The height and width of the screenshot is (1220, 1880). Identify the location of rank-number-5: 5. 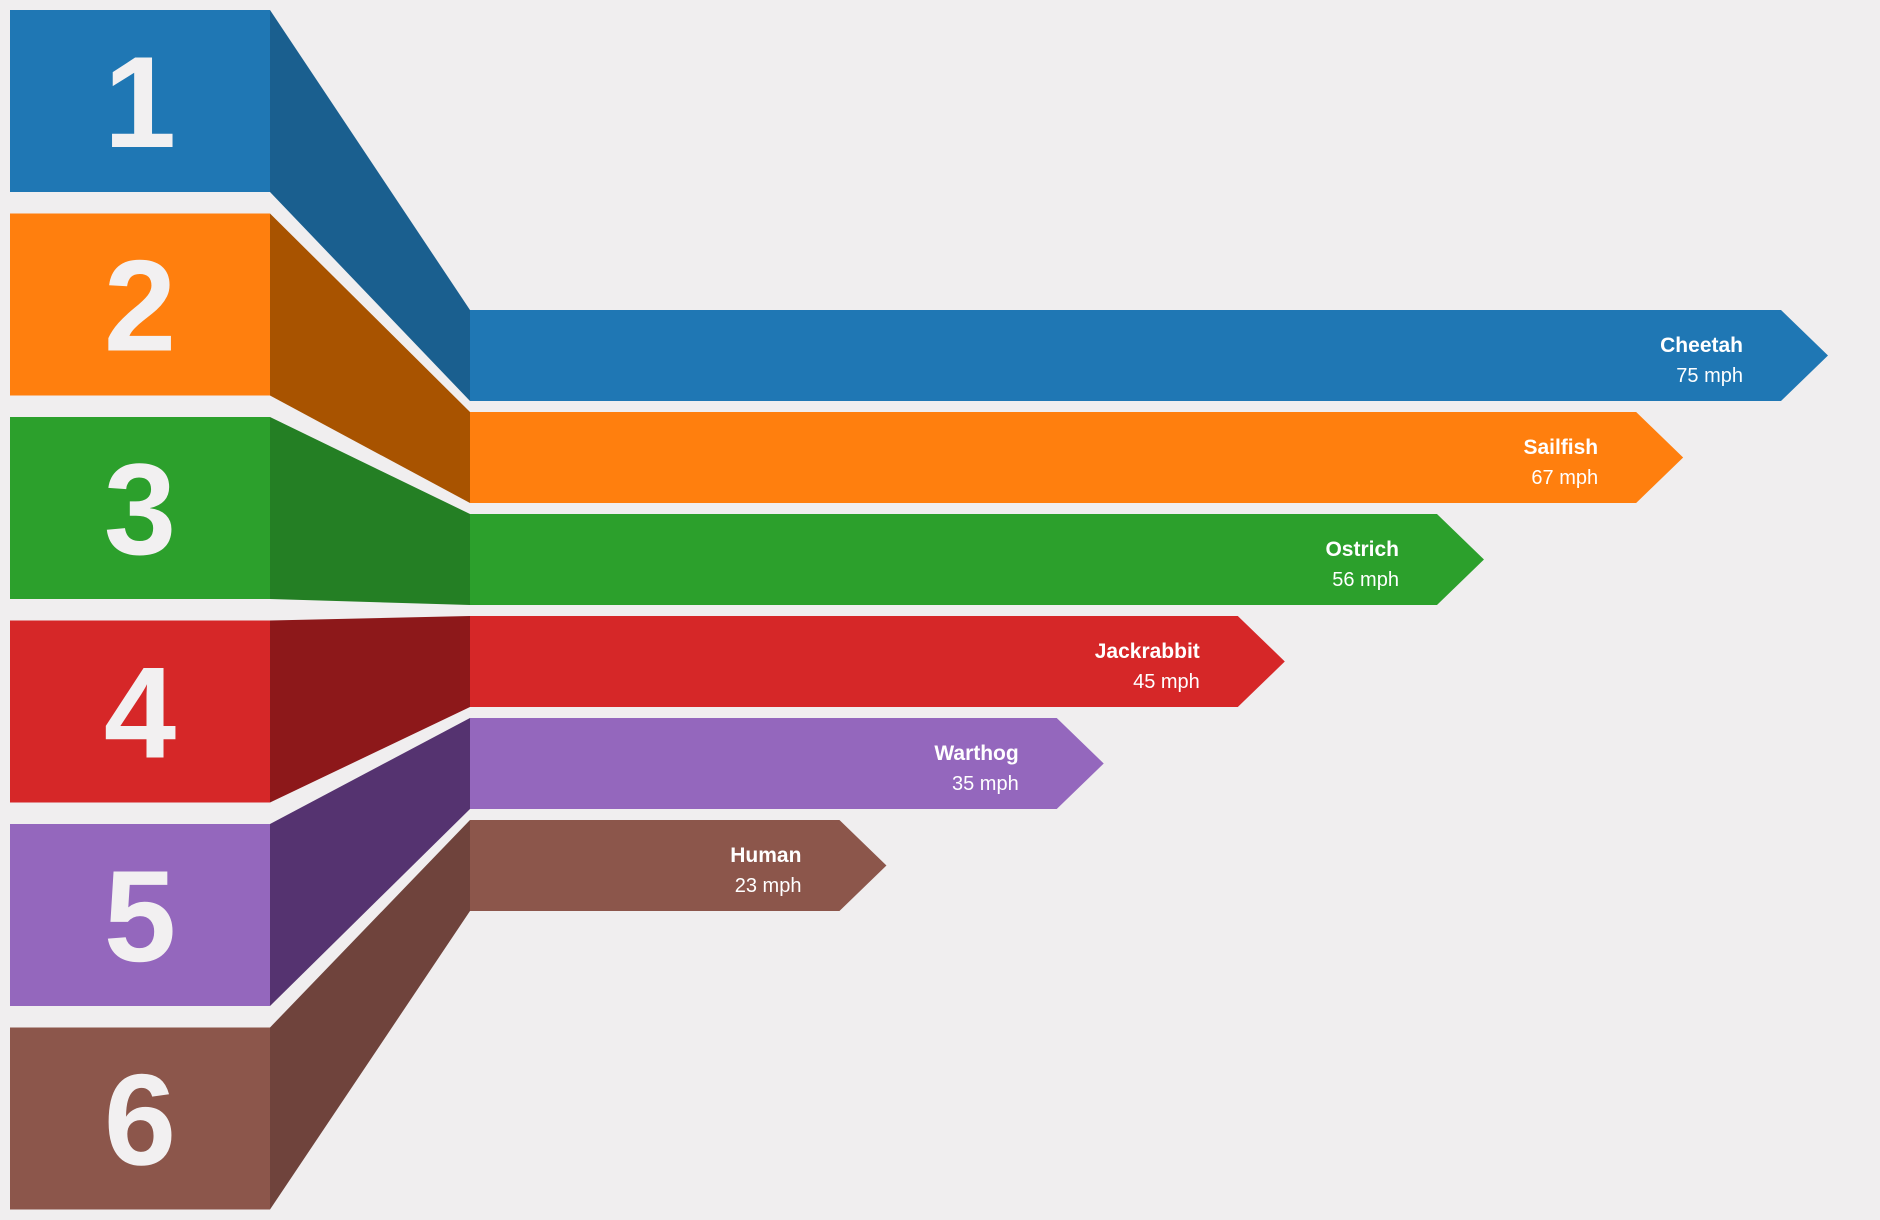
(140, 916).